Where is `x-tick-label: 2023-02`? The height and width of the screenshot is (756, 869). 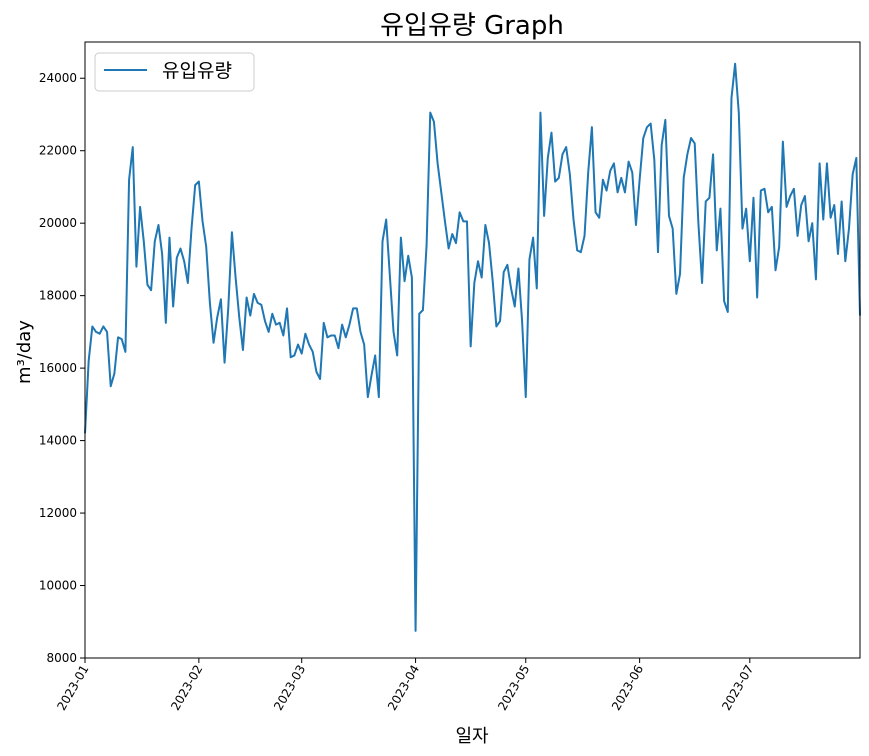
x-tick-label: 2023-02 is located at coordinates (186, 688).